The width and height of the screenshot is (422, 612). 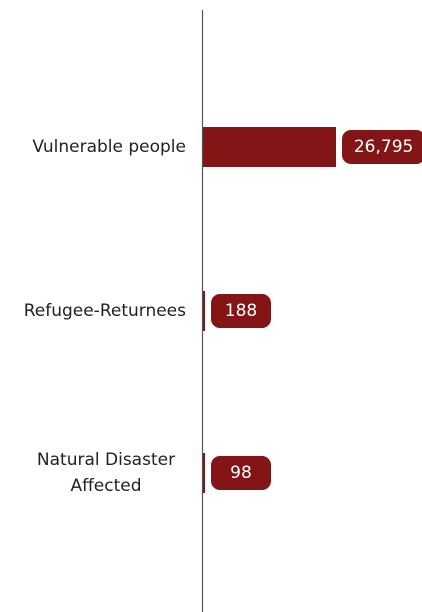 What do you see at coordinates (109, 147) in the screenshot?
I see `category-label: Vulnerable people` at bounding box center [109, 147].